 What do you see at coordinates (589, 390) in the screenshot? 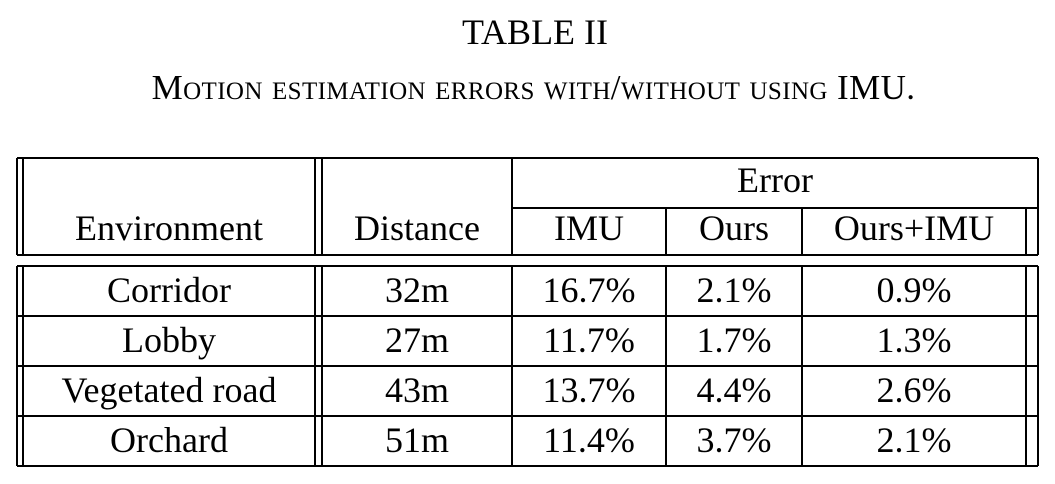
I see `cell-imu: 13.7%` at bounding box center [589, 390].